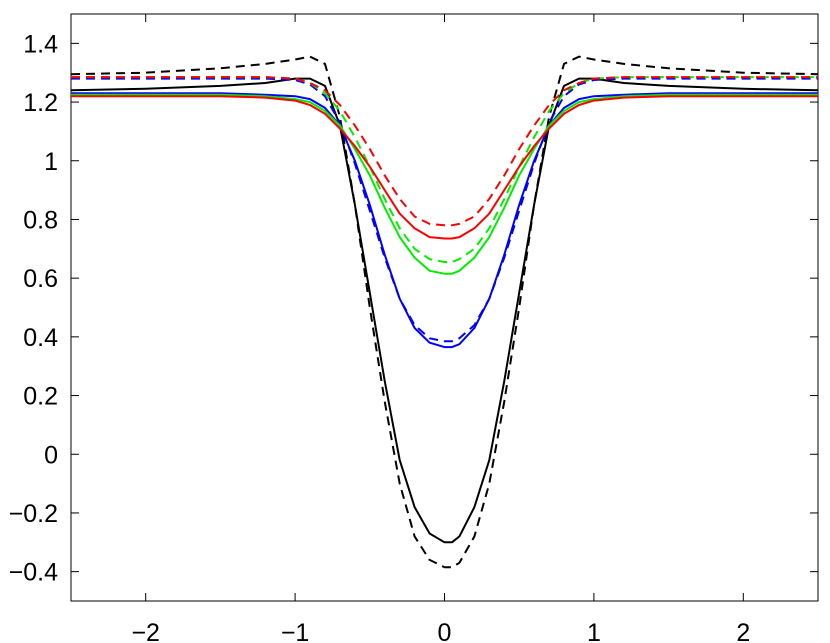 This screenshot has height=643, width=830. Describe the element at coordinates (33, 514) in the screenshot. I see `y-tick-label: −0.2` at that location.